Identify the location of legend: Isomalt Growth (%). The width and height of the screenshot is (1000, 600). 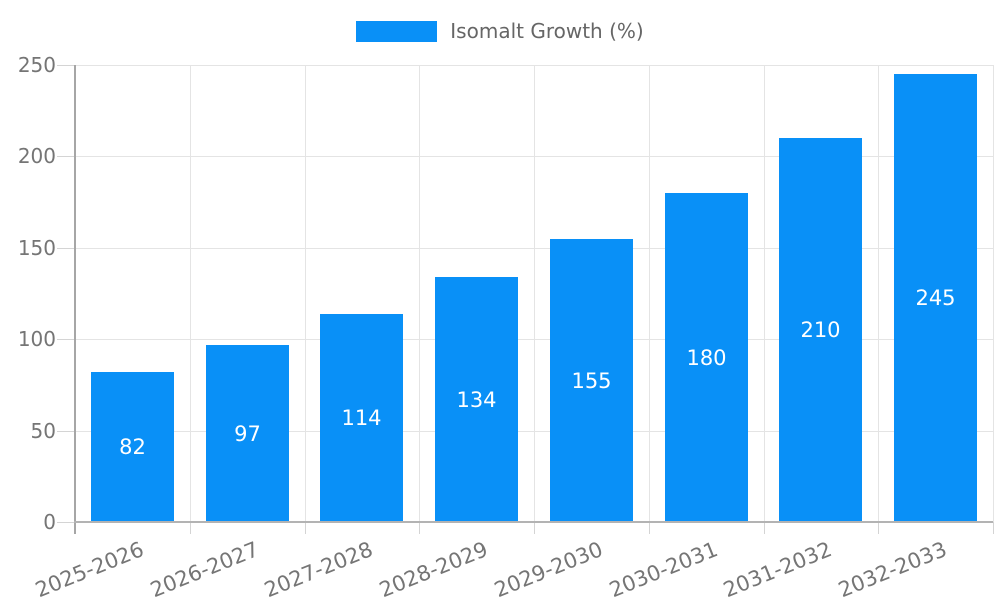
(500, 31).